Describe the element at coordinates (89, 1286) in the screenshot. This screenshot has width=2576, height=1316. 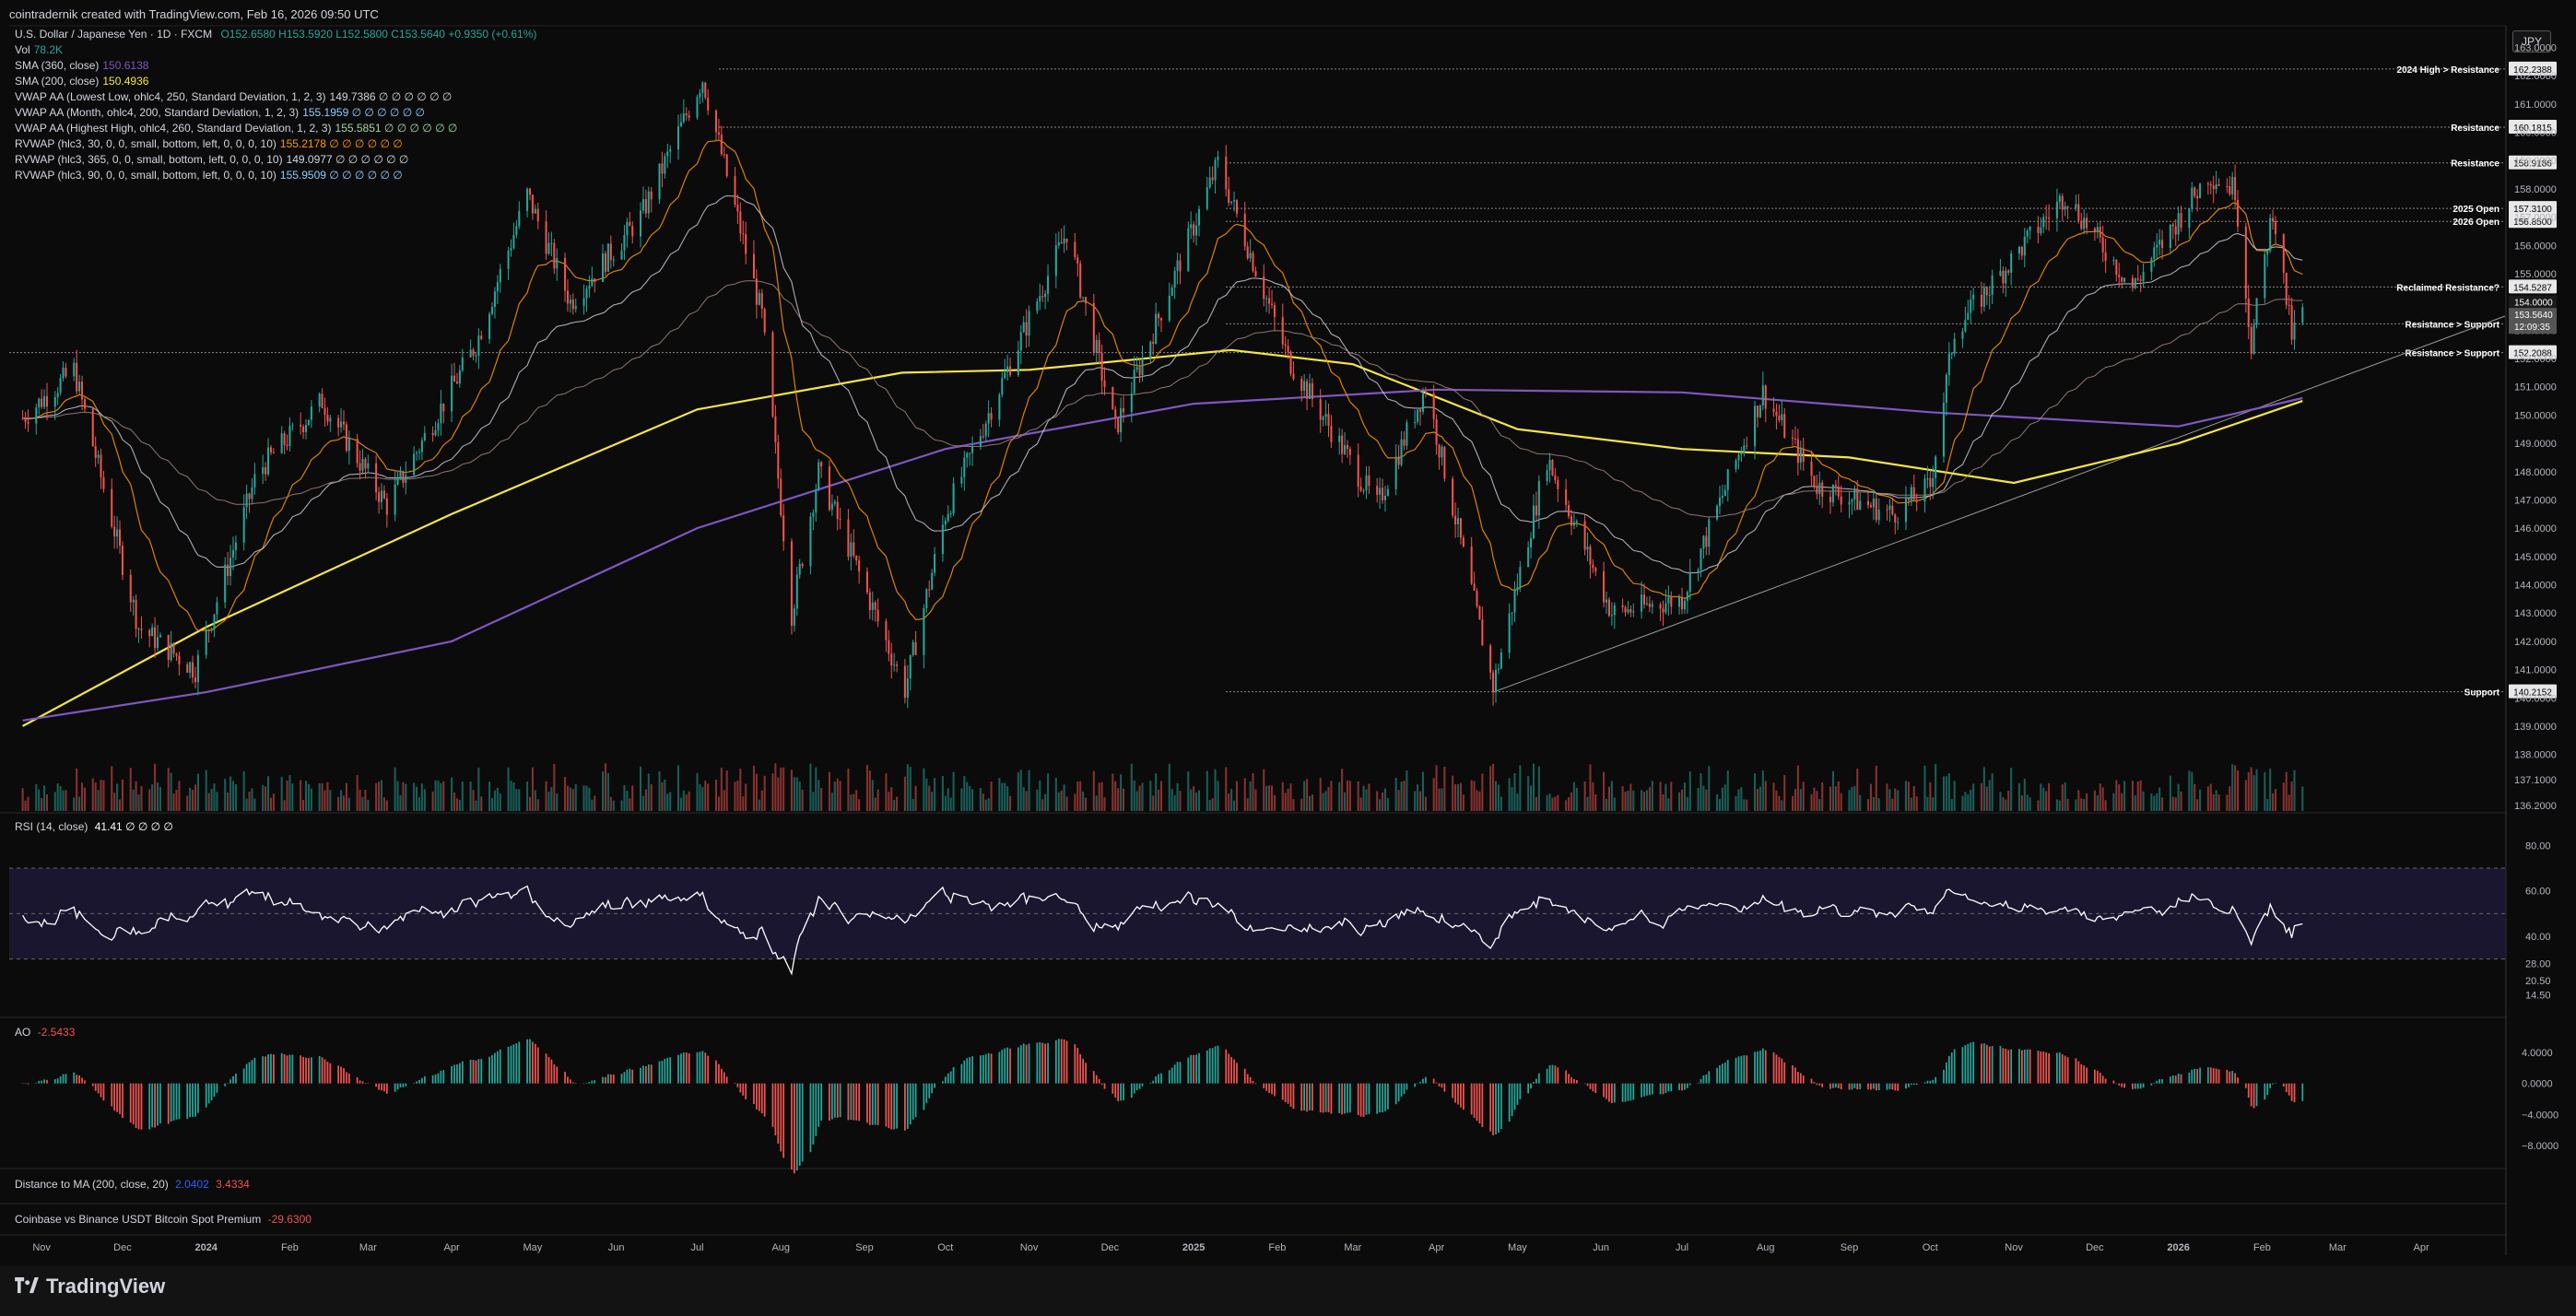
I see `tradingview-brand: TradingView` at that location.